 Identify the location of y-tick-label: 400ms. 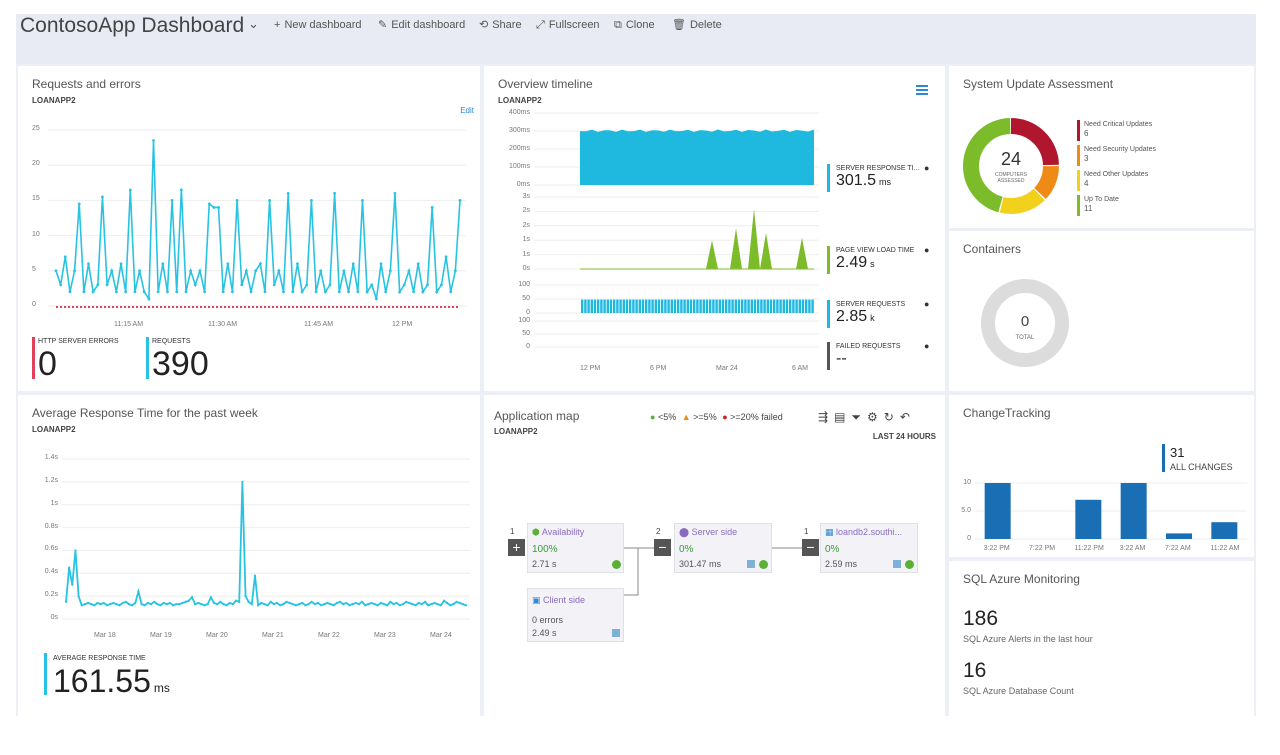
(519, 112).